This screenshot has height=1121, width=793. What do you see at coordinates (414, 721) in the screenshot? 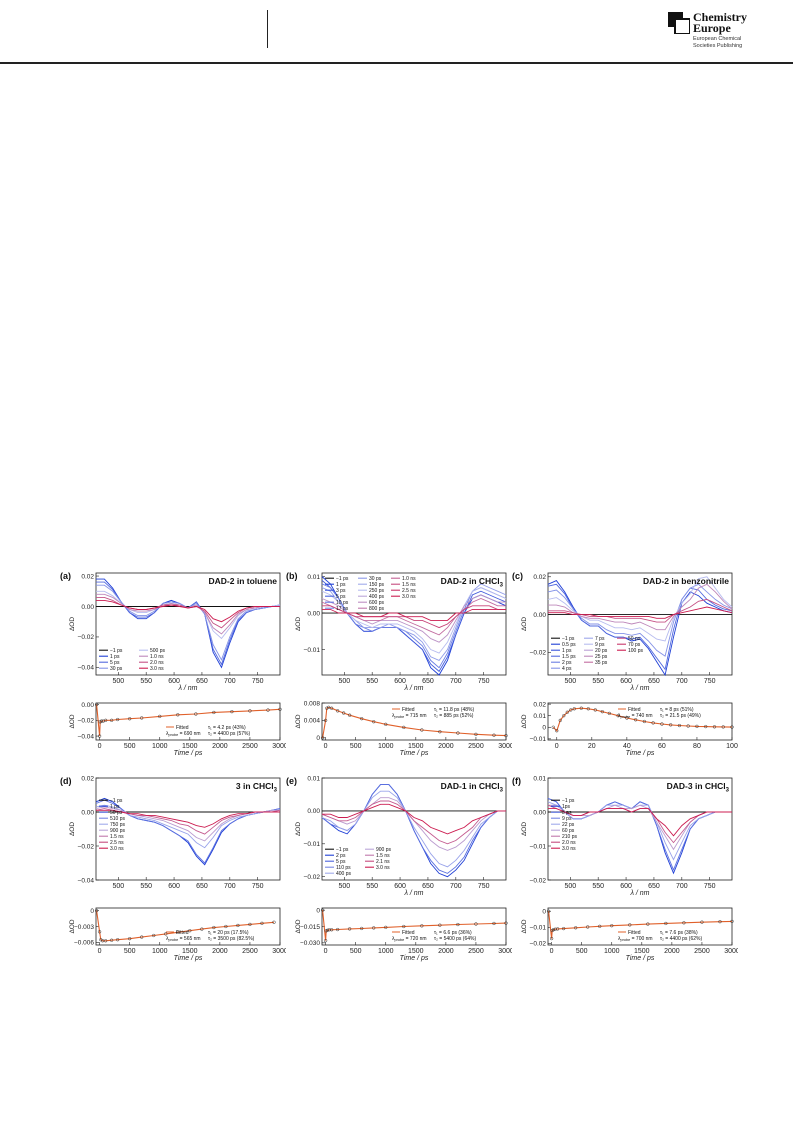
I see `kinetics-frame` at bounding box center [414, 721].